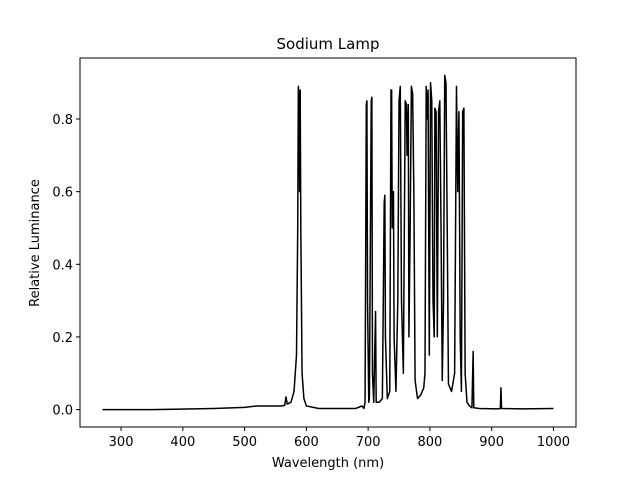 Image resolution: width=640 pixels, height=484 pixels. I want to click on x-tick-label: 600, so click(306, 442).